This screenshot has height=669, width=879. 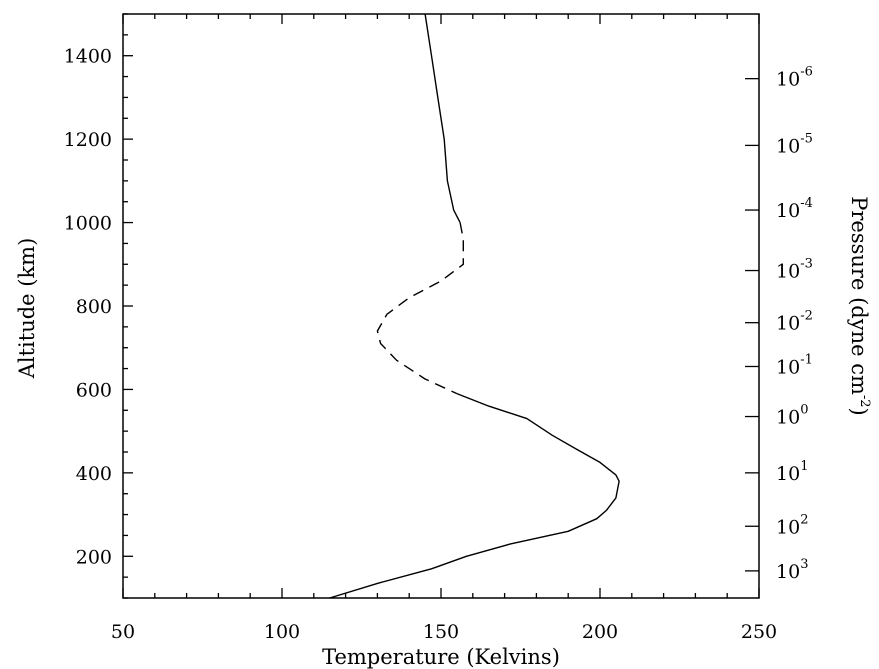 I want to click on pressure-tick-exponent: -1, so click(x=806, y=359).